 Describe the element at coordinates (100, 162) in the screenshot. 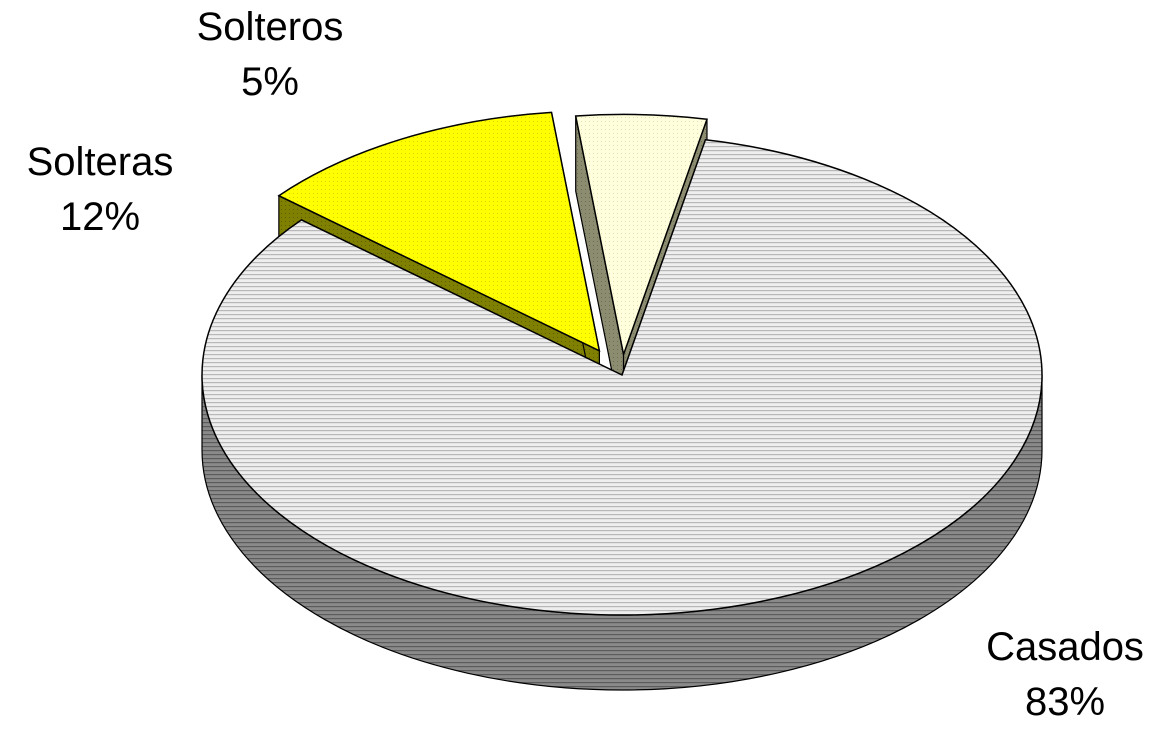

I see `data-label-solteras-name: Solteras` at that location.